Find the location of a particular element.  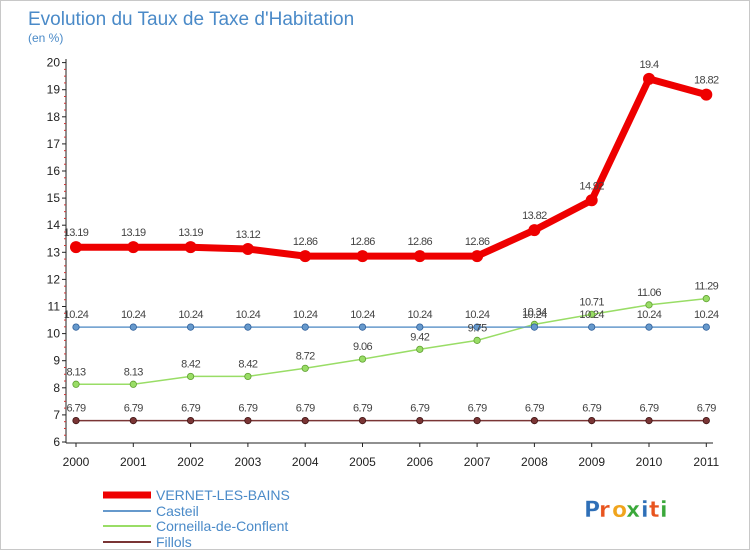

logo-letter: P is located at coordinates (592, 510).